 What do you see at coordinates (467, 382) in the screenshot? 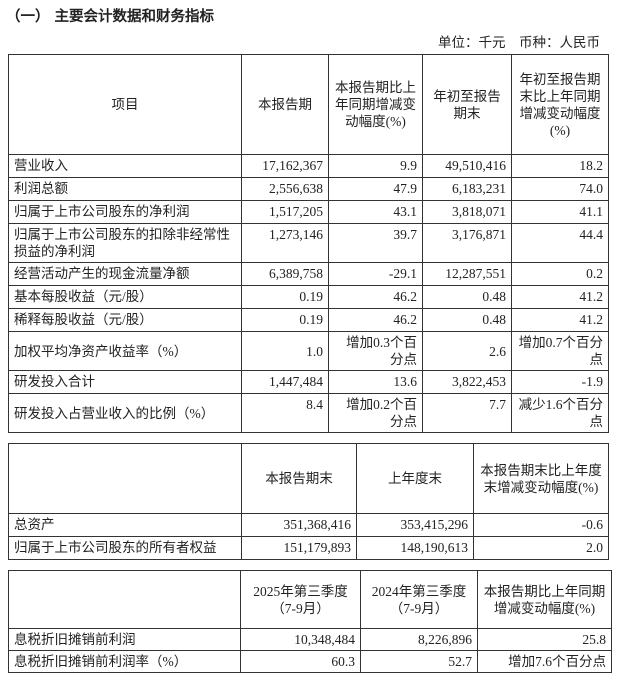
I see `cell-value: 3,822,453` at bounding box center [467, 382].